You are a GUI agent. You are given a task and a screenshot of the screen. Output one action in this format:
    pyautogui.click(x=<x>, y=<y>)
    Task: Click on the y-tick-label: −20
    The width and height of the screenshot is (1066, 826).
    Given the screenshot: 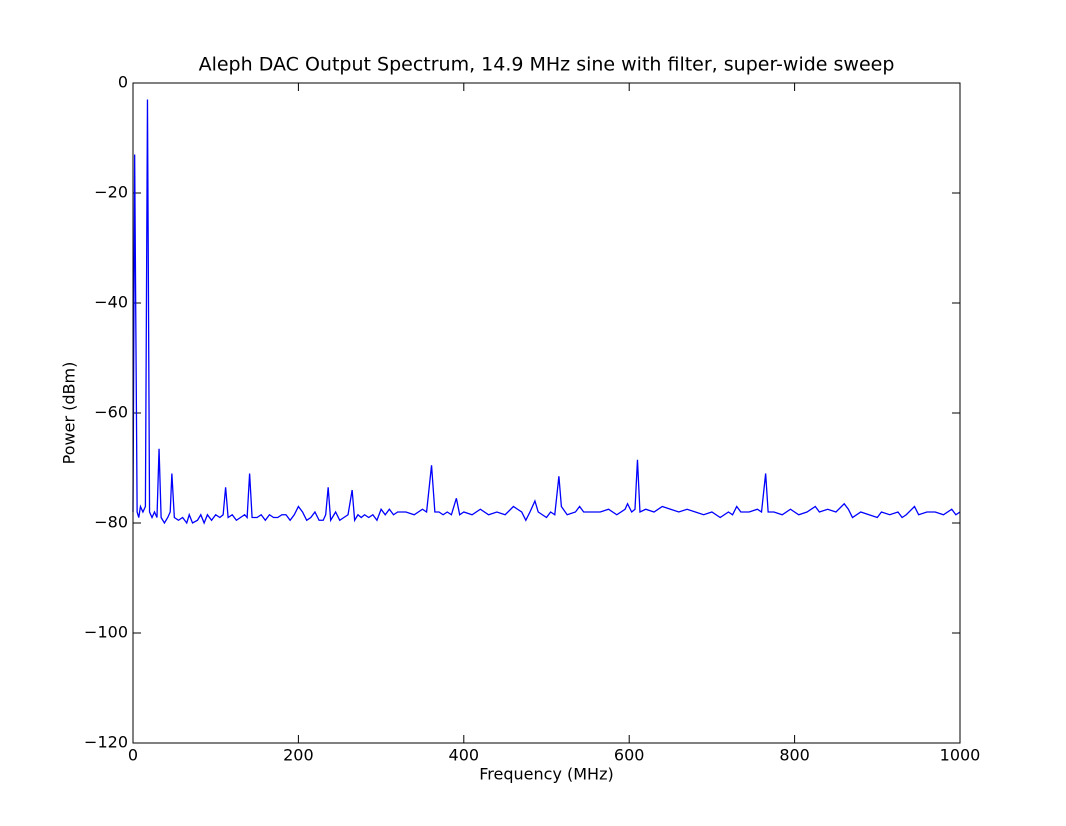 What is the action you would take?
    pyautogui.click(x=111, y=192)
    